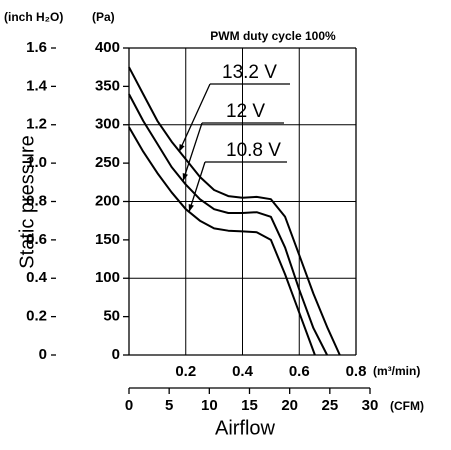  I want to click on y-tick-label: 0, so click(116, 354).